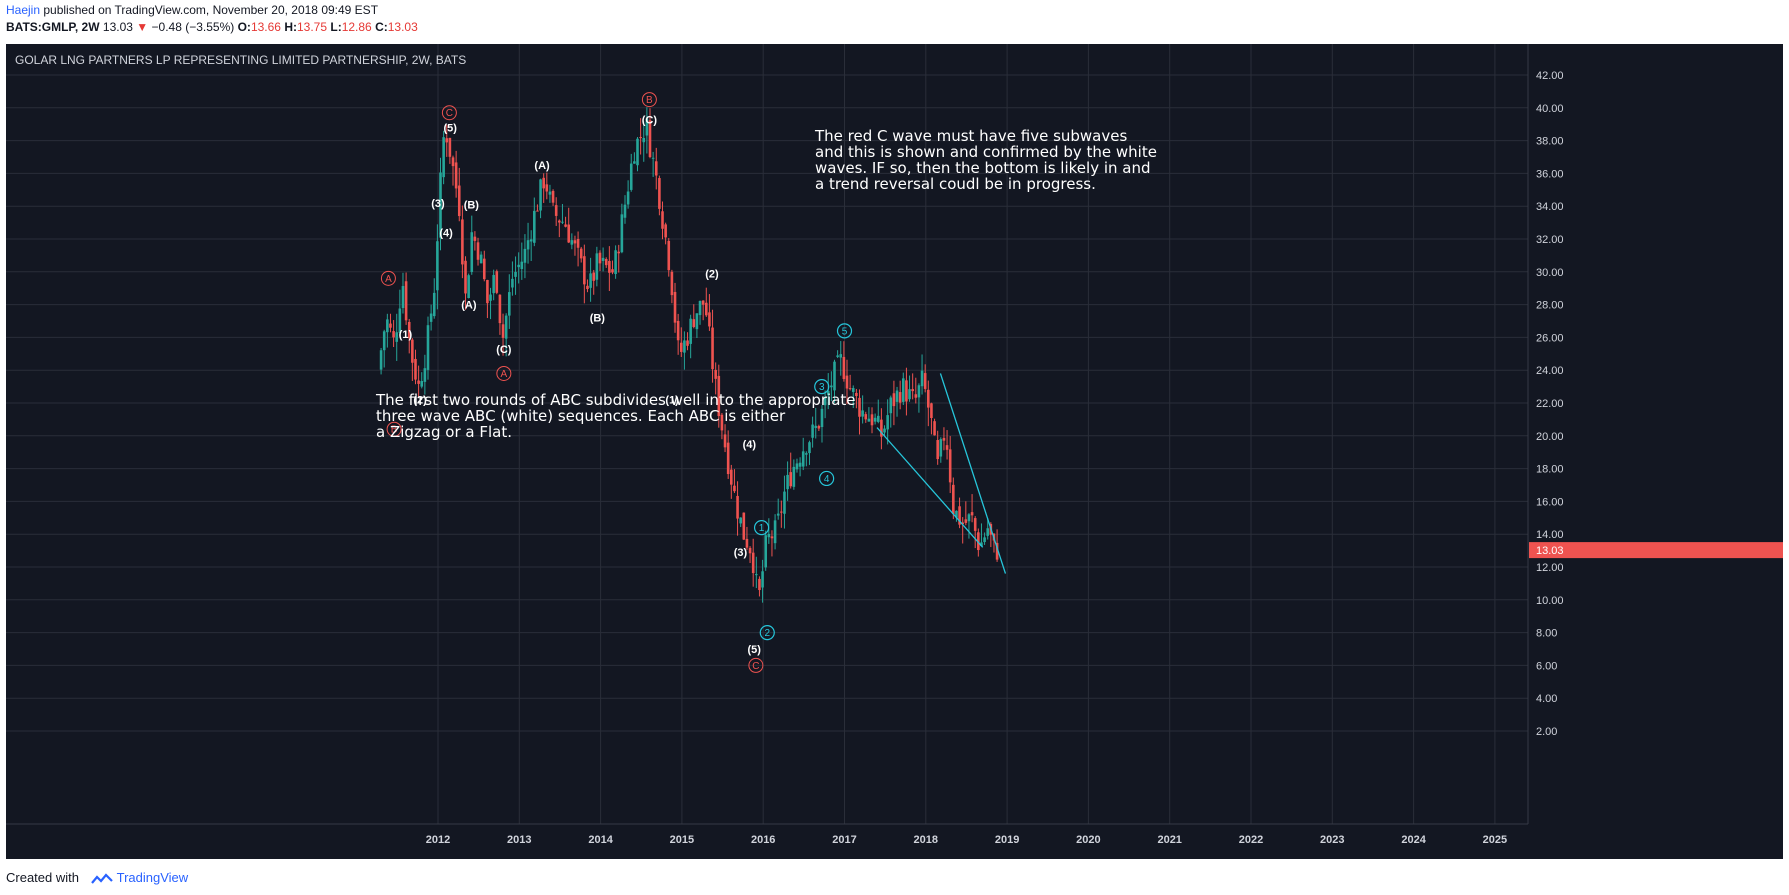 This screenshot has width=1789, height=895. What do you see at coordinates (1088, 840) in the screenshot?
I see `x-tick-label: 2020` at bounding box center [1088, 840].